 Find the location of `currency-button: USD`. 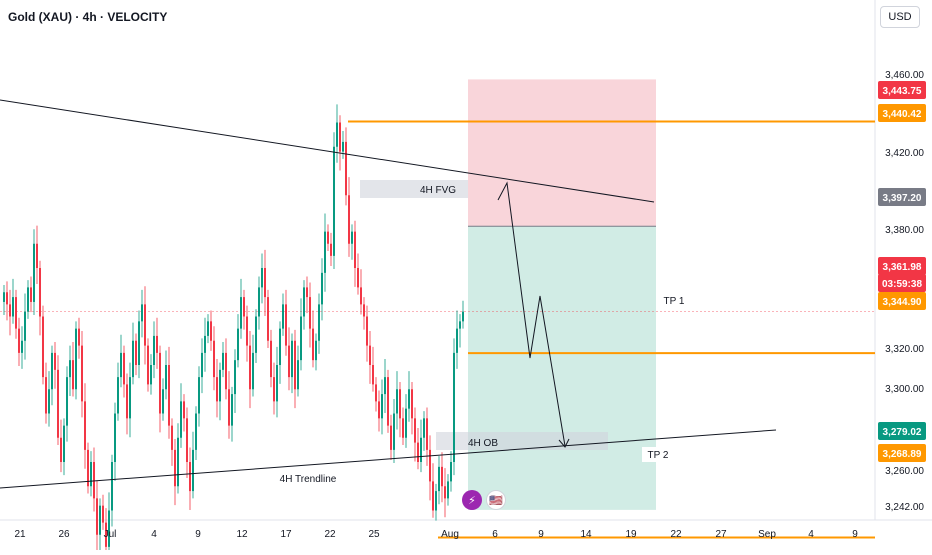

currency-button: USD is located at coordinates (900, 17).